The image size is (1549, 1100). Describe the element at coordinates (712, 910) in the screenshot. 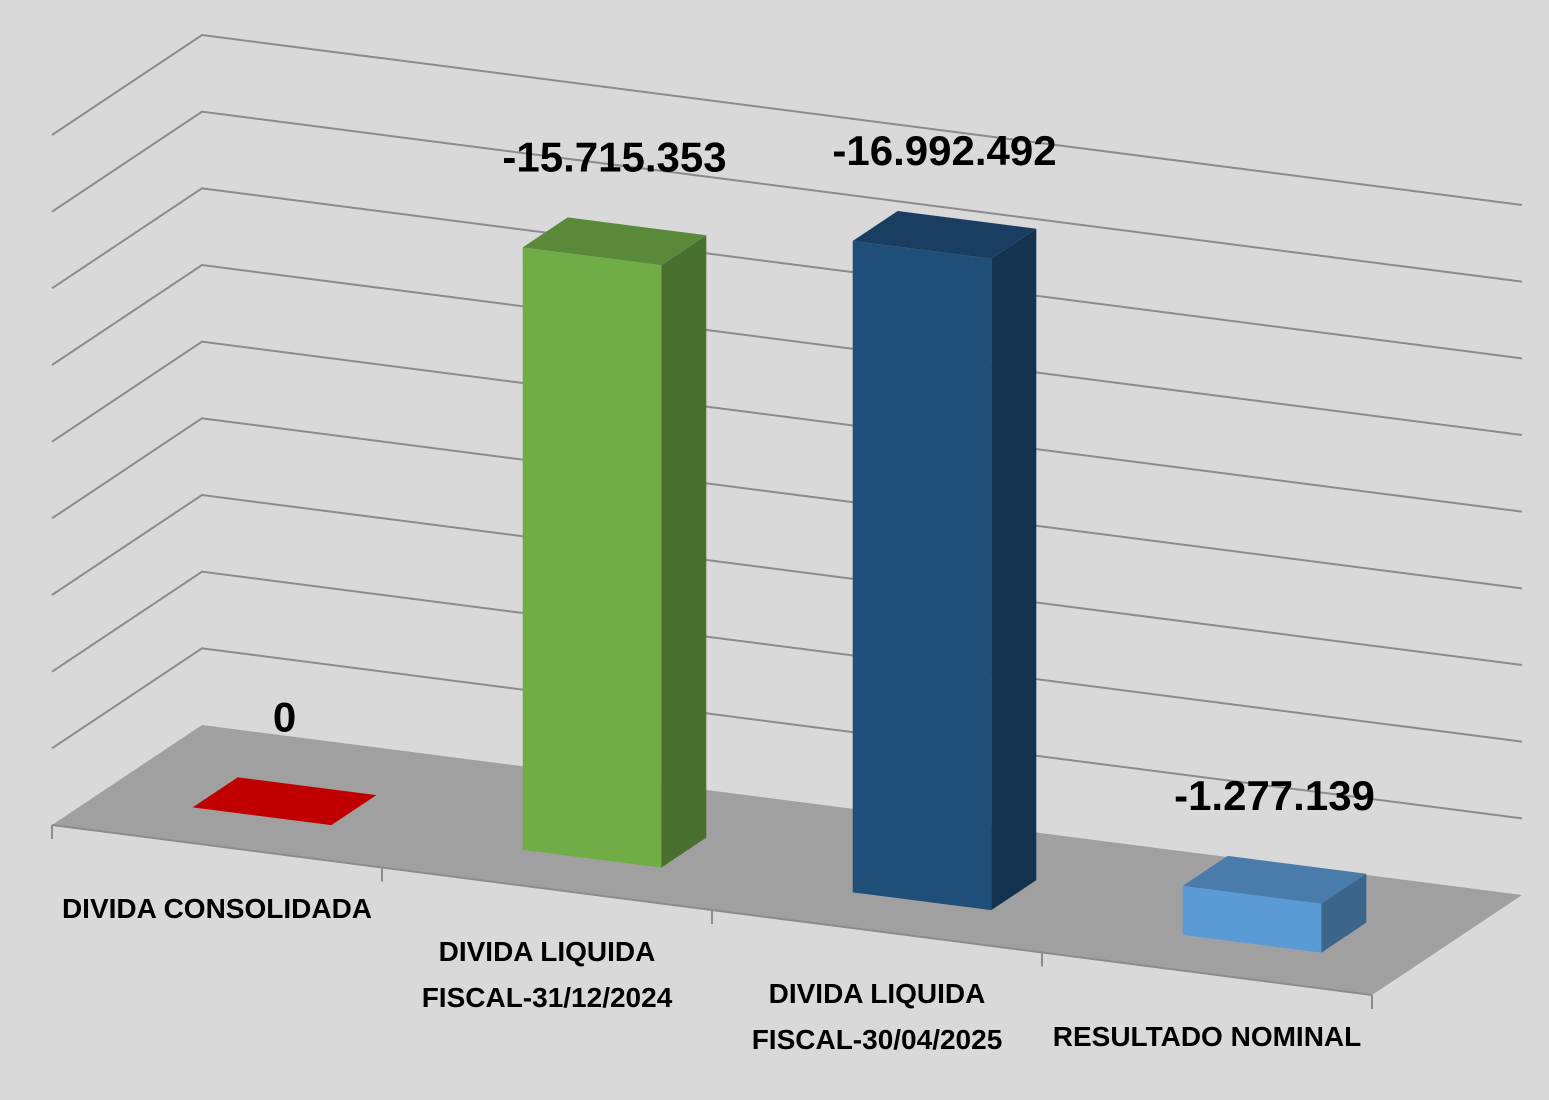

I see `x-axis` at that location.